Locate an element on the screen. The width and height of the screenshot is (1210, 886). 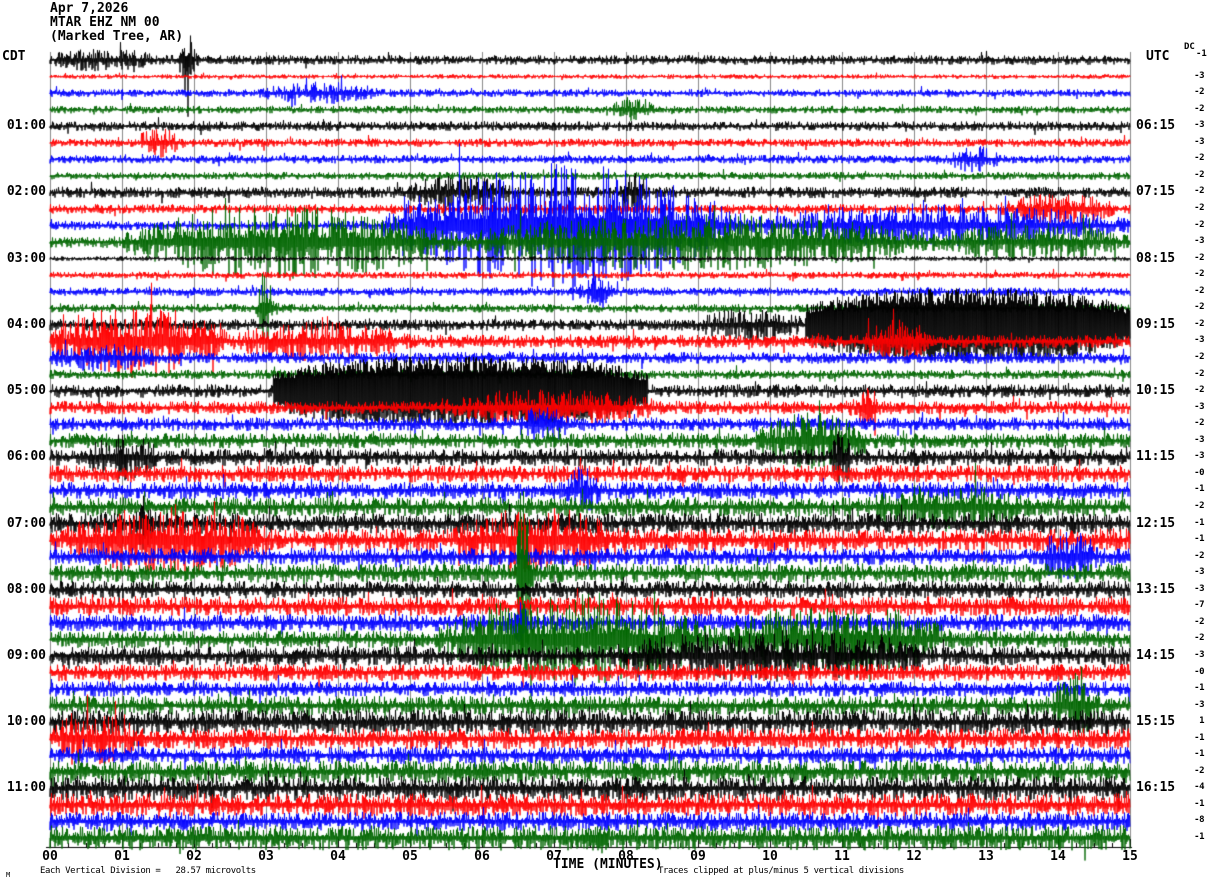
left-time-label: 09:00 is located at coordinates (26, 655).